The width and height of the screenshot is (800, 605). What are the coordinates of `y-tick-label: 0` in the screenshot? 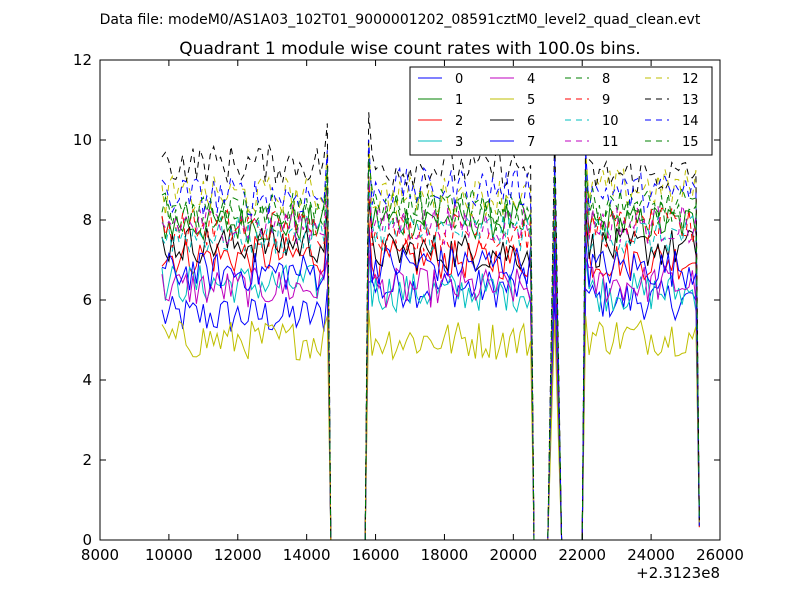 It's located at (87, 540).